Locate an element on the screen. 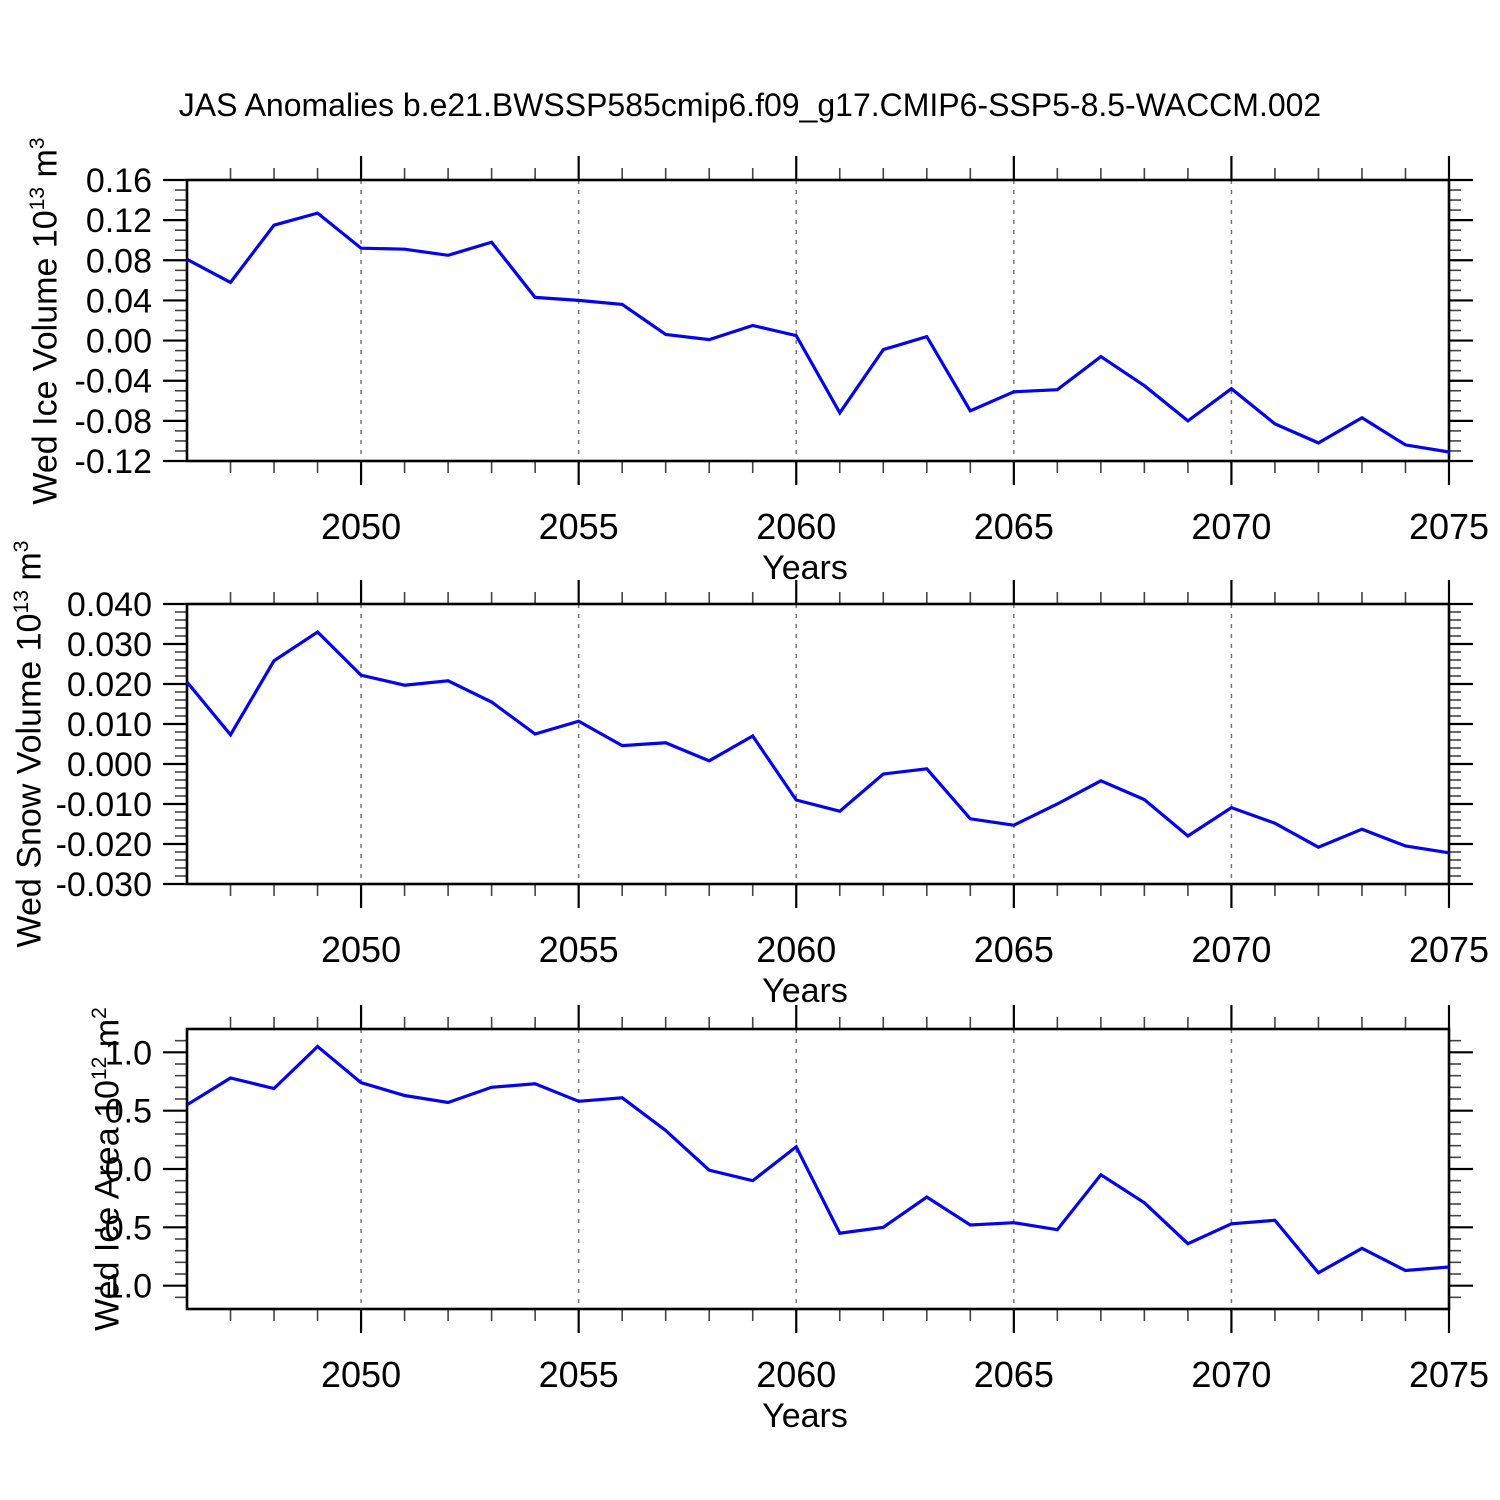 This screenshot has height=1500, width=1500. panel-3-gridlines is located at coordinates (796, 1169).